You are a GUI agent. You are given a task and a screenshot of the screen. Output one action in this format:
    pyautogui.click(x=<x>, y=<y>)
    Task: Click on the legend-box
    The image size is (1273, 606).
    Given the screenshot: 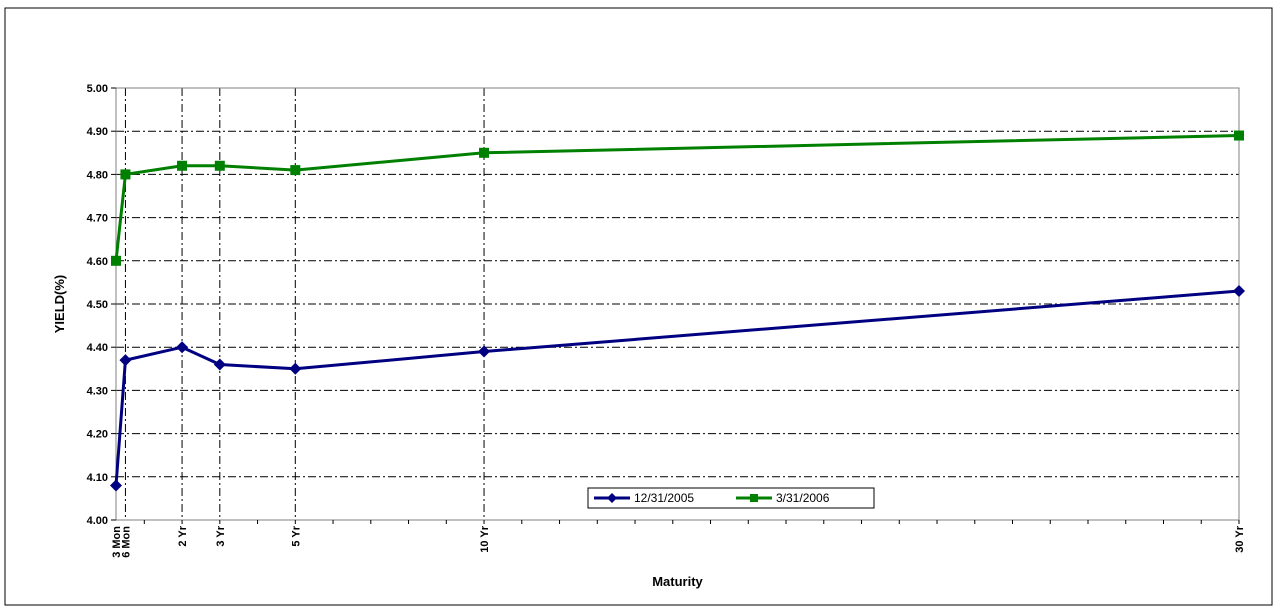 What is the action you would take?
    pyautogui.click(x=731, y=498)
    